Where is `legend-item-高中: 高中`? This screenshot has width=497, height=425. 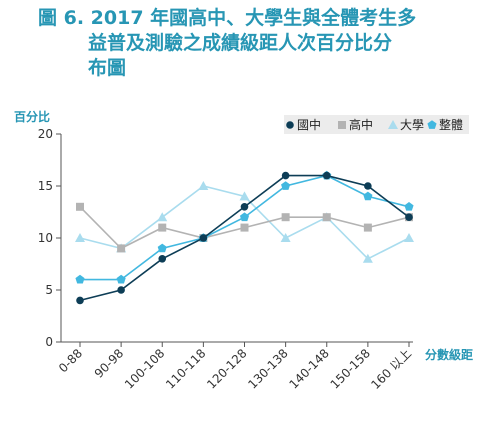
legend-item-高中: 高中 is located at coordinates (355, 124).